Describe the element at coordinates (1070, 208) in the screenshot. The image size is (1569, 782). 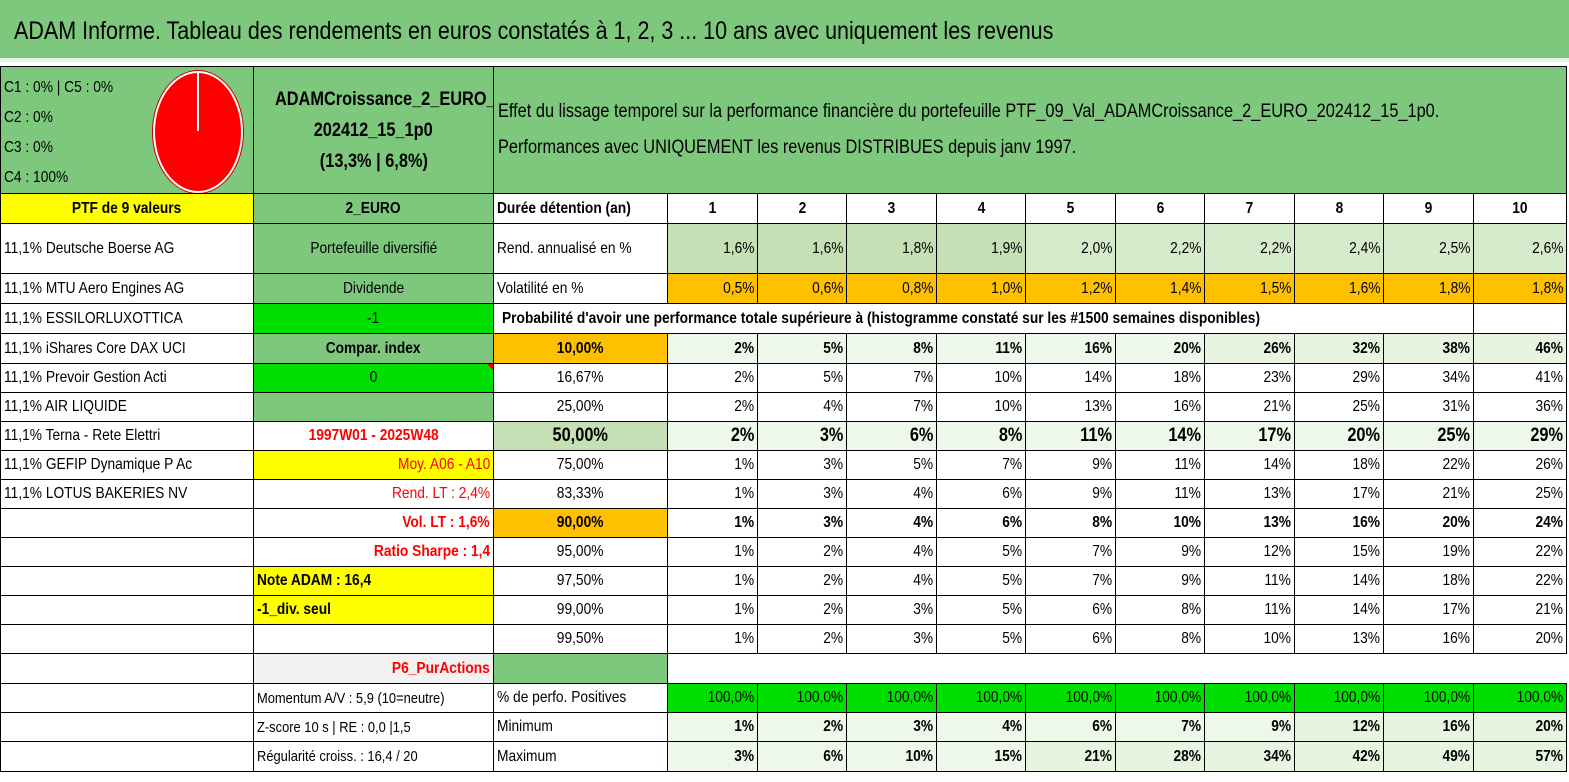
I see `year-5: 5` at that location.